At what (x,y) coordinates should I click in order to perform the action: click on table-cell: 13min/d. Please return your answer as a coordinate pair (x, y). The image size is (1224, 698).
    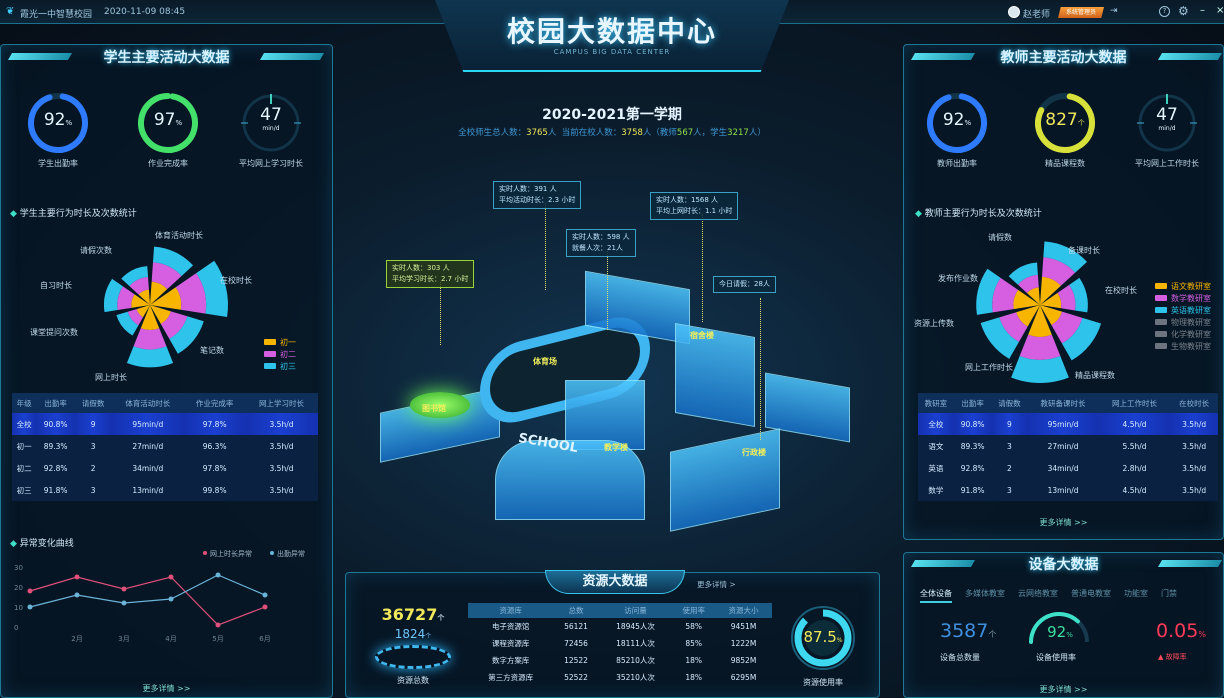
    Looking at the image, I should click on (148, 490).